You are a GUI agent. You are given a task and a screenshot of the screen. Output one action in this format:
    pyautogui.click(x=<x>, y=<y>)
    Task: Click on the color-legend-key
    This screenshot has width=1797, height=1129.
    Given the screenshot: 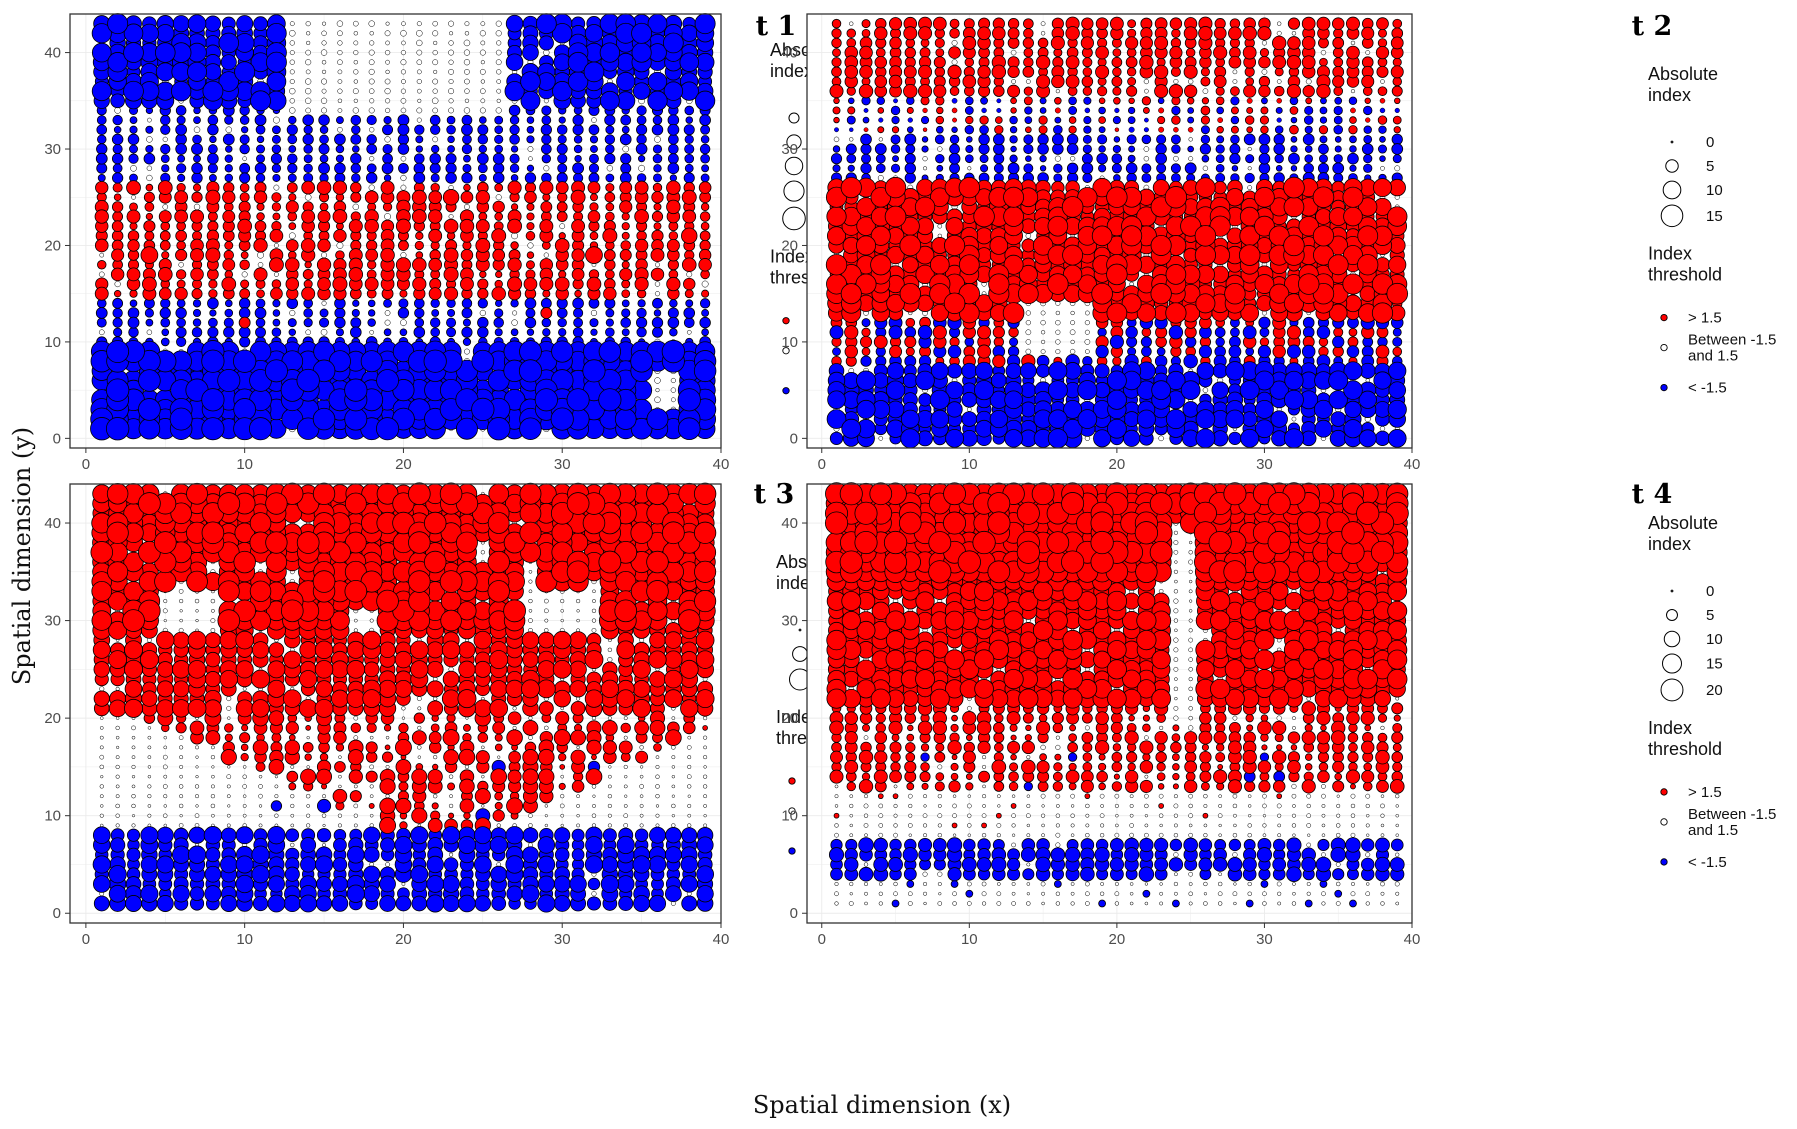 What is the action you would take?
    pyautogui.click(x=786, y=321)
    